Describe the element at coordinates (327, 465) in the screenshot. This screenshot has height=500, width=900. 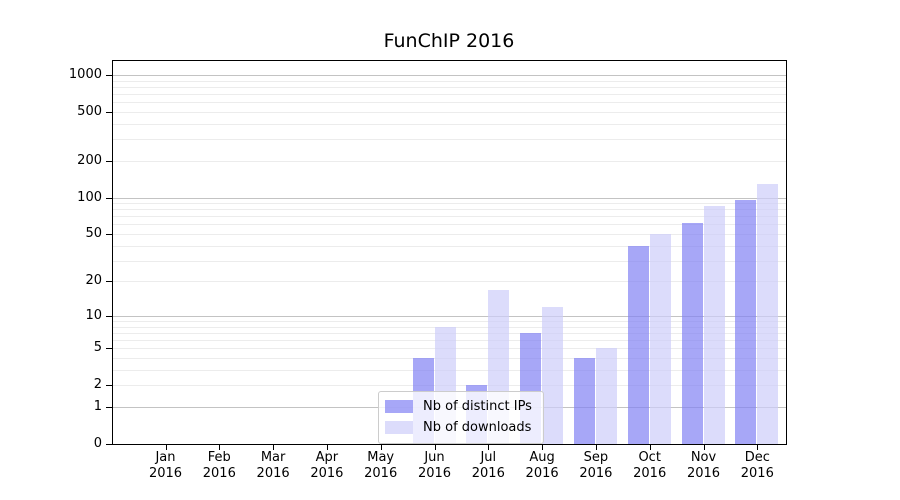
I see `x-tick-label: Apr 2016` at that location.